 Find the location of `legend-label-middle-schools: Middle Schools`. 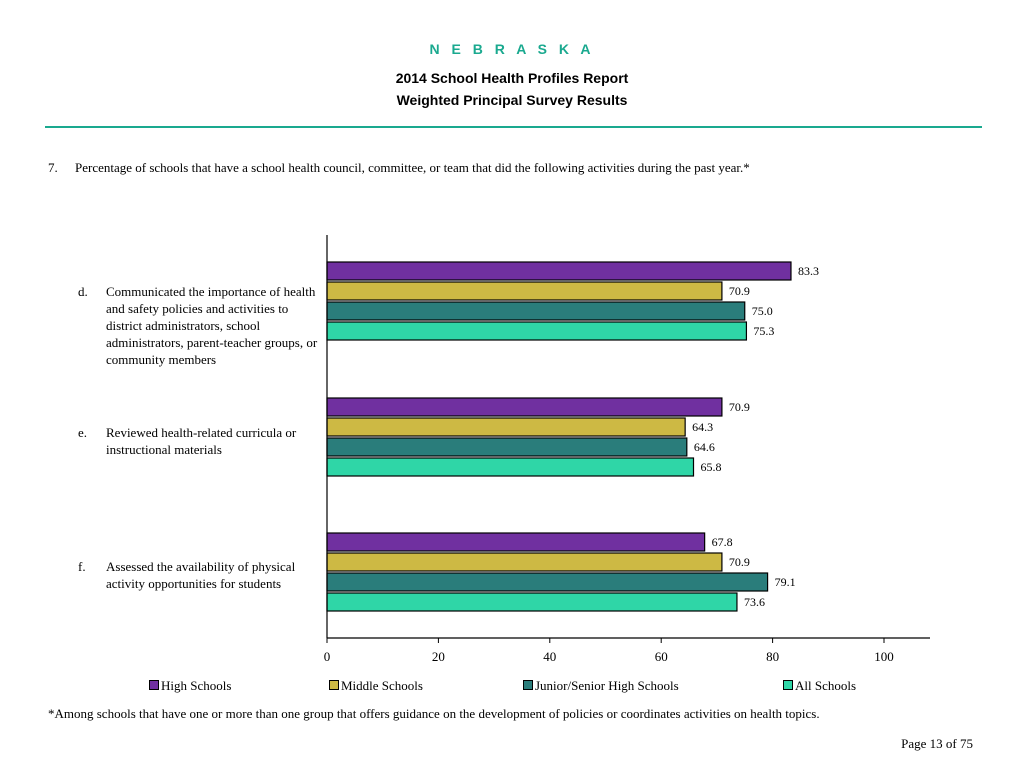

legend-label-middle-schools: Middle Schools is located at coordinates (382, 685).